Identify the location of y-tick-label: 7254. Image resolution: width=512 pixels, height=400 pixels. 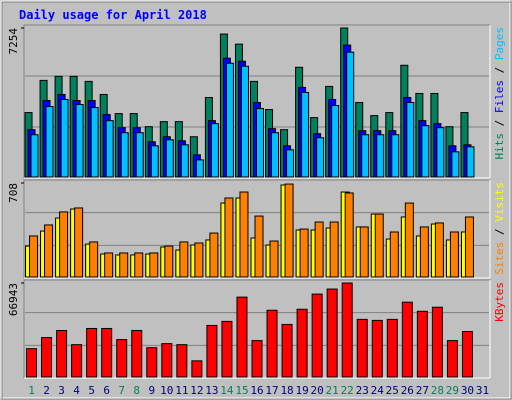
(13, 41).